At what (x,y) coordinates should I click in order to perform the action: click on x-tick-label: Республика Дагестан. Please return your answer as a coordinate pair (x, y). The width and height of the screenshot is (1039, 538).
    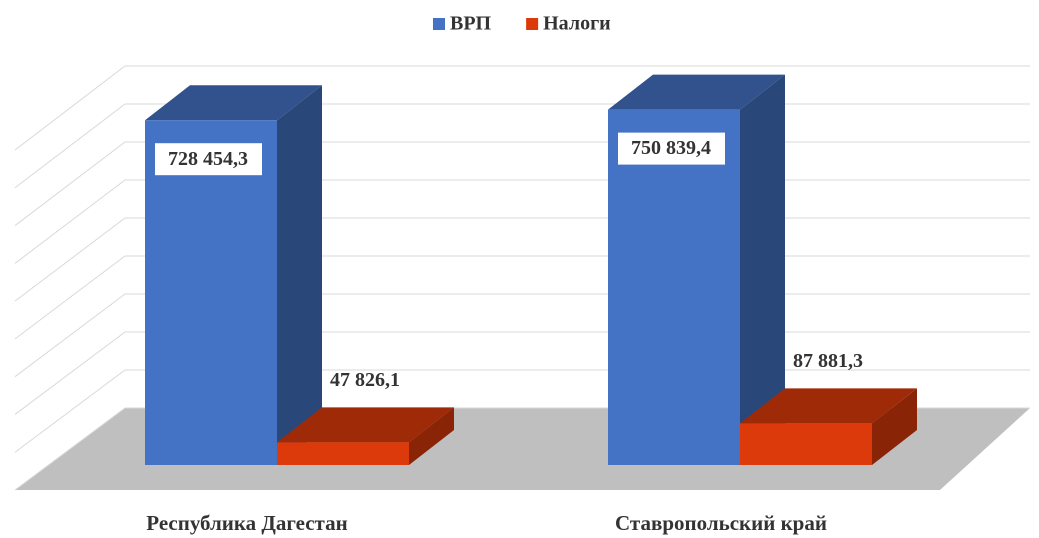
    Looking at the image, I should click on (246, 523).